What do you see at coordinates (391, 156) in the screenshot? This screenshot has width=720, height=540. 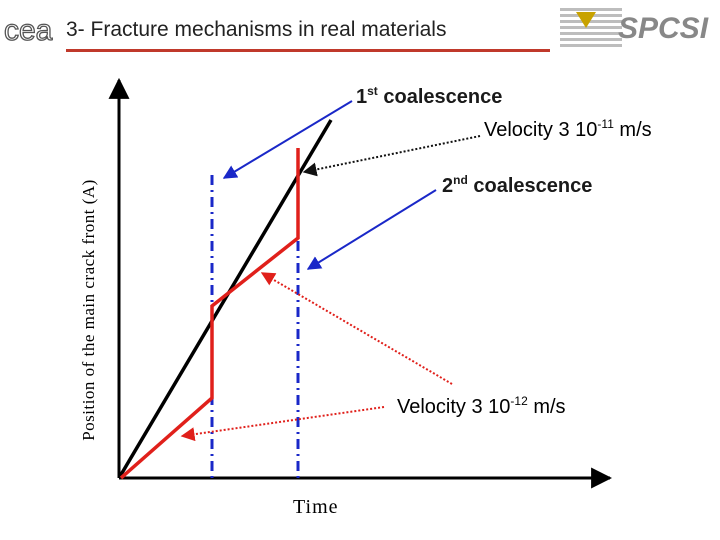 I see `velocity-high-arrow` at bounding box center [391, 156].